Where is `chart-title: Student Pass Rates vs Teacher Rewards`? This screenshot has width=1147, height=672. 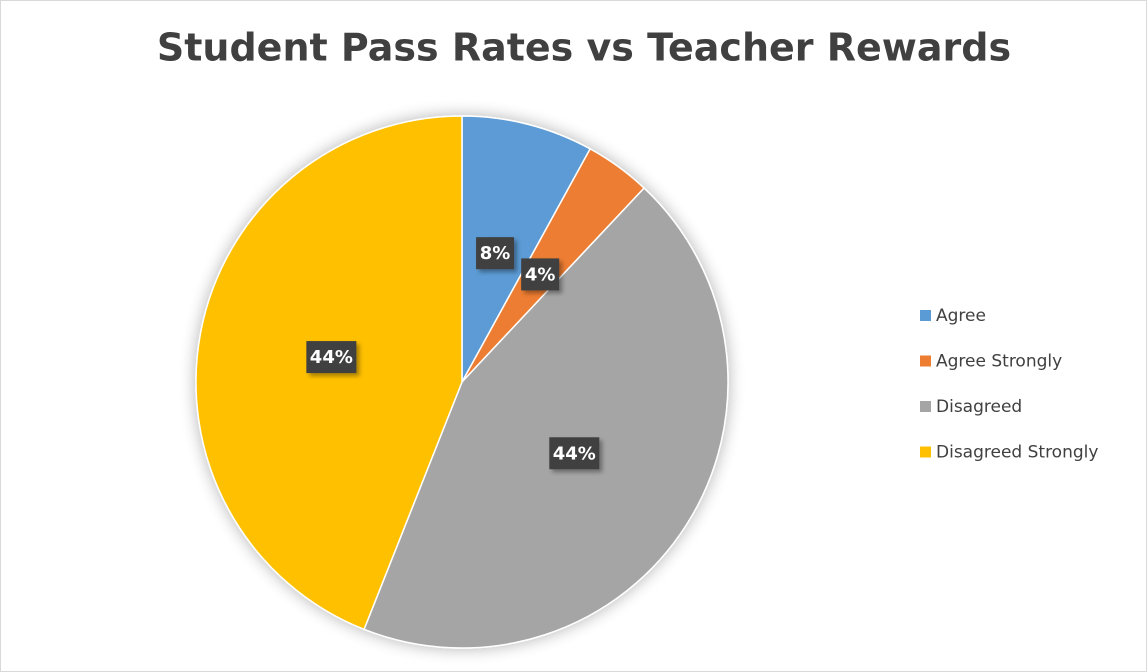
chart-title: Student Pass Rates vs Teacher Rewards is located at coordinates (584, 48).